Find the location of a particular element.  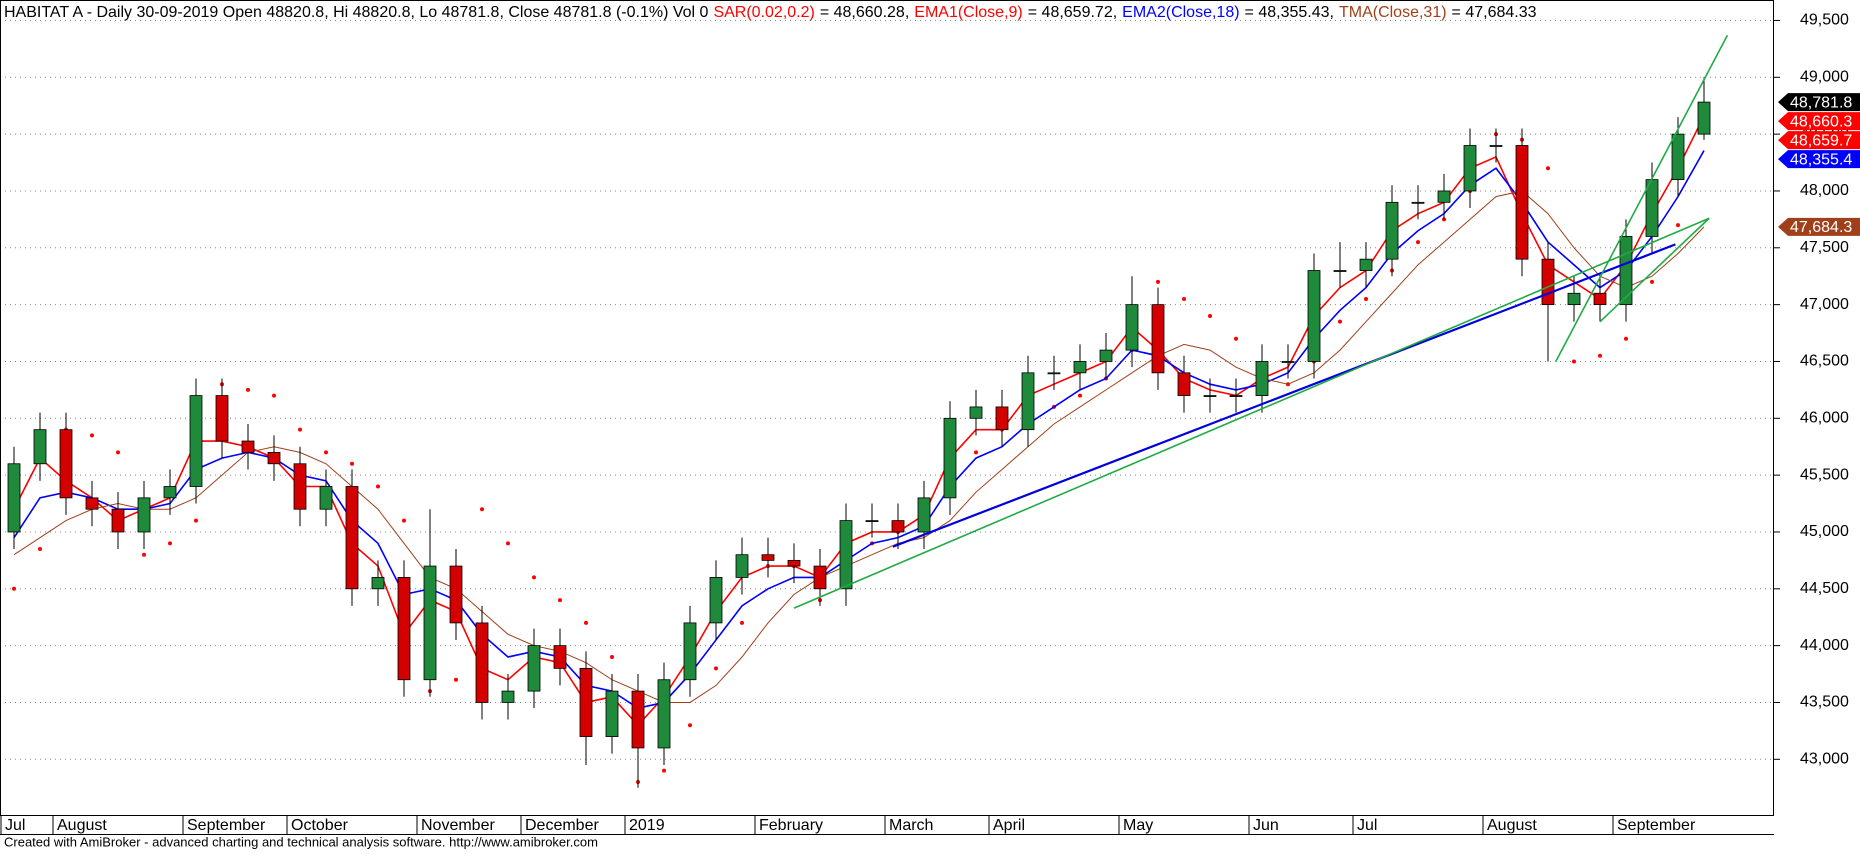

x-tick-label: October is located at coordinates (320, 825).